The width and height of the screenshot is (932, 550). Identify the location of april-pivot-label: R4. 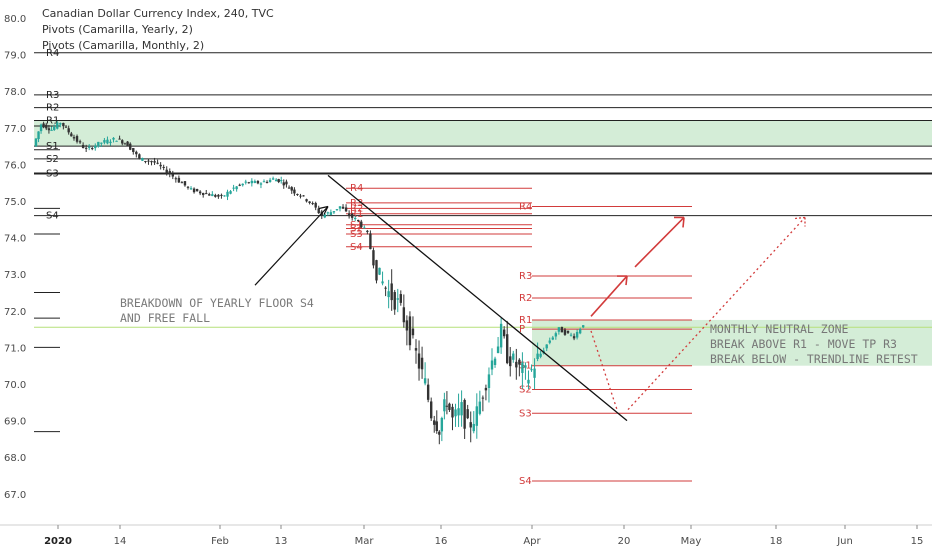
(525, 206).